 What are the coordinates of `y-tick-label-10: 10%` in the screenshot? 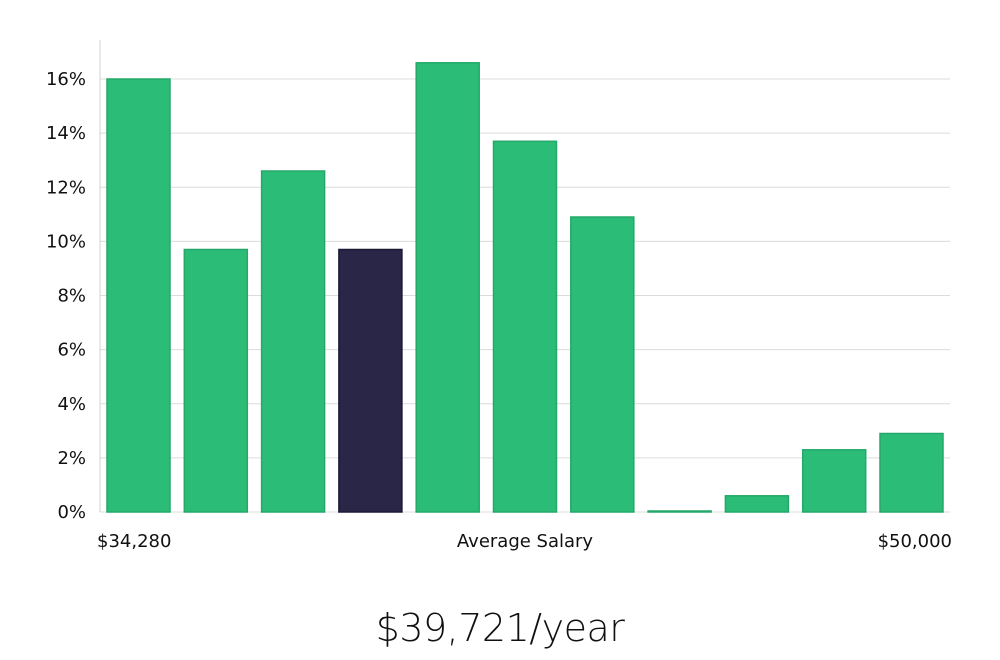 It's located at (66, 241).